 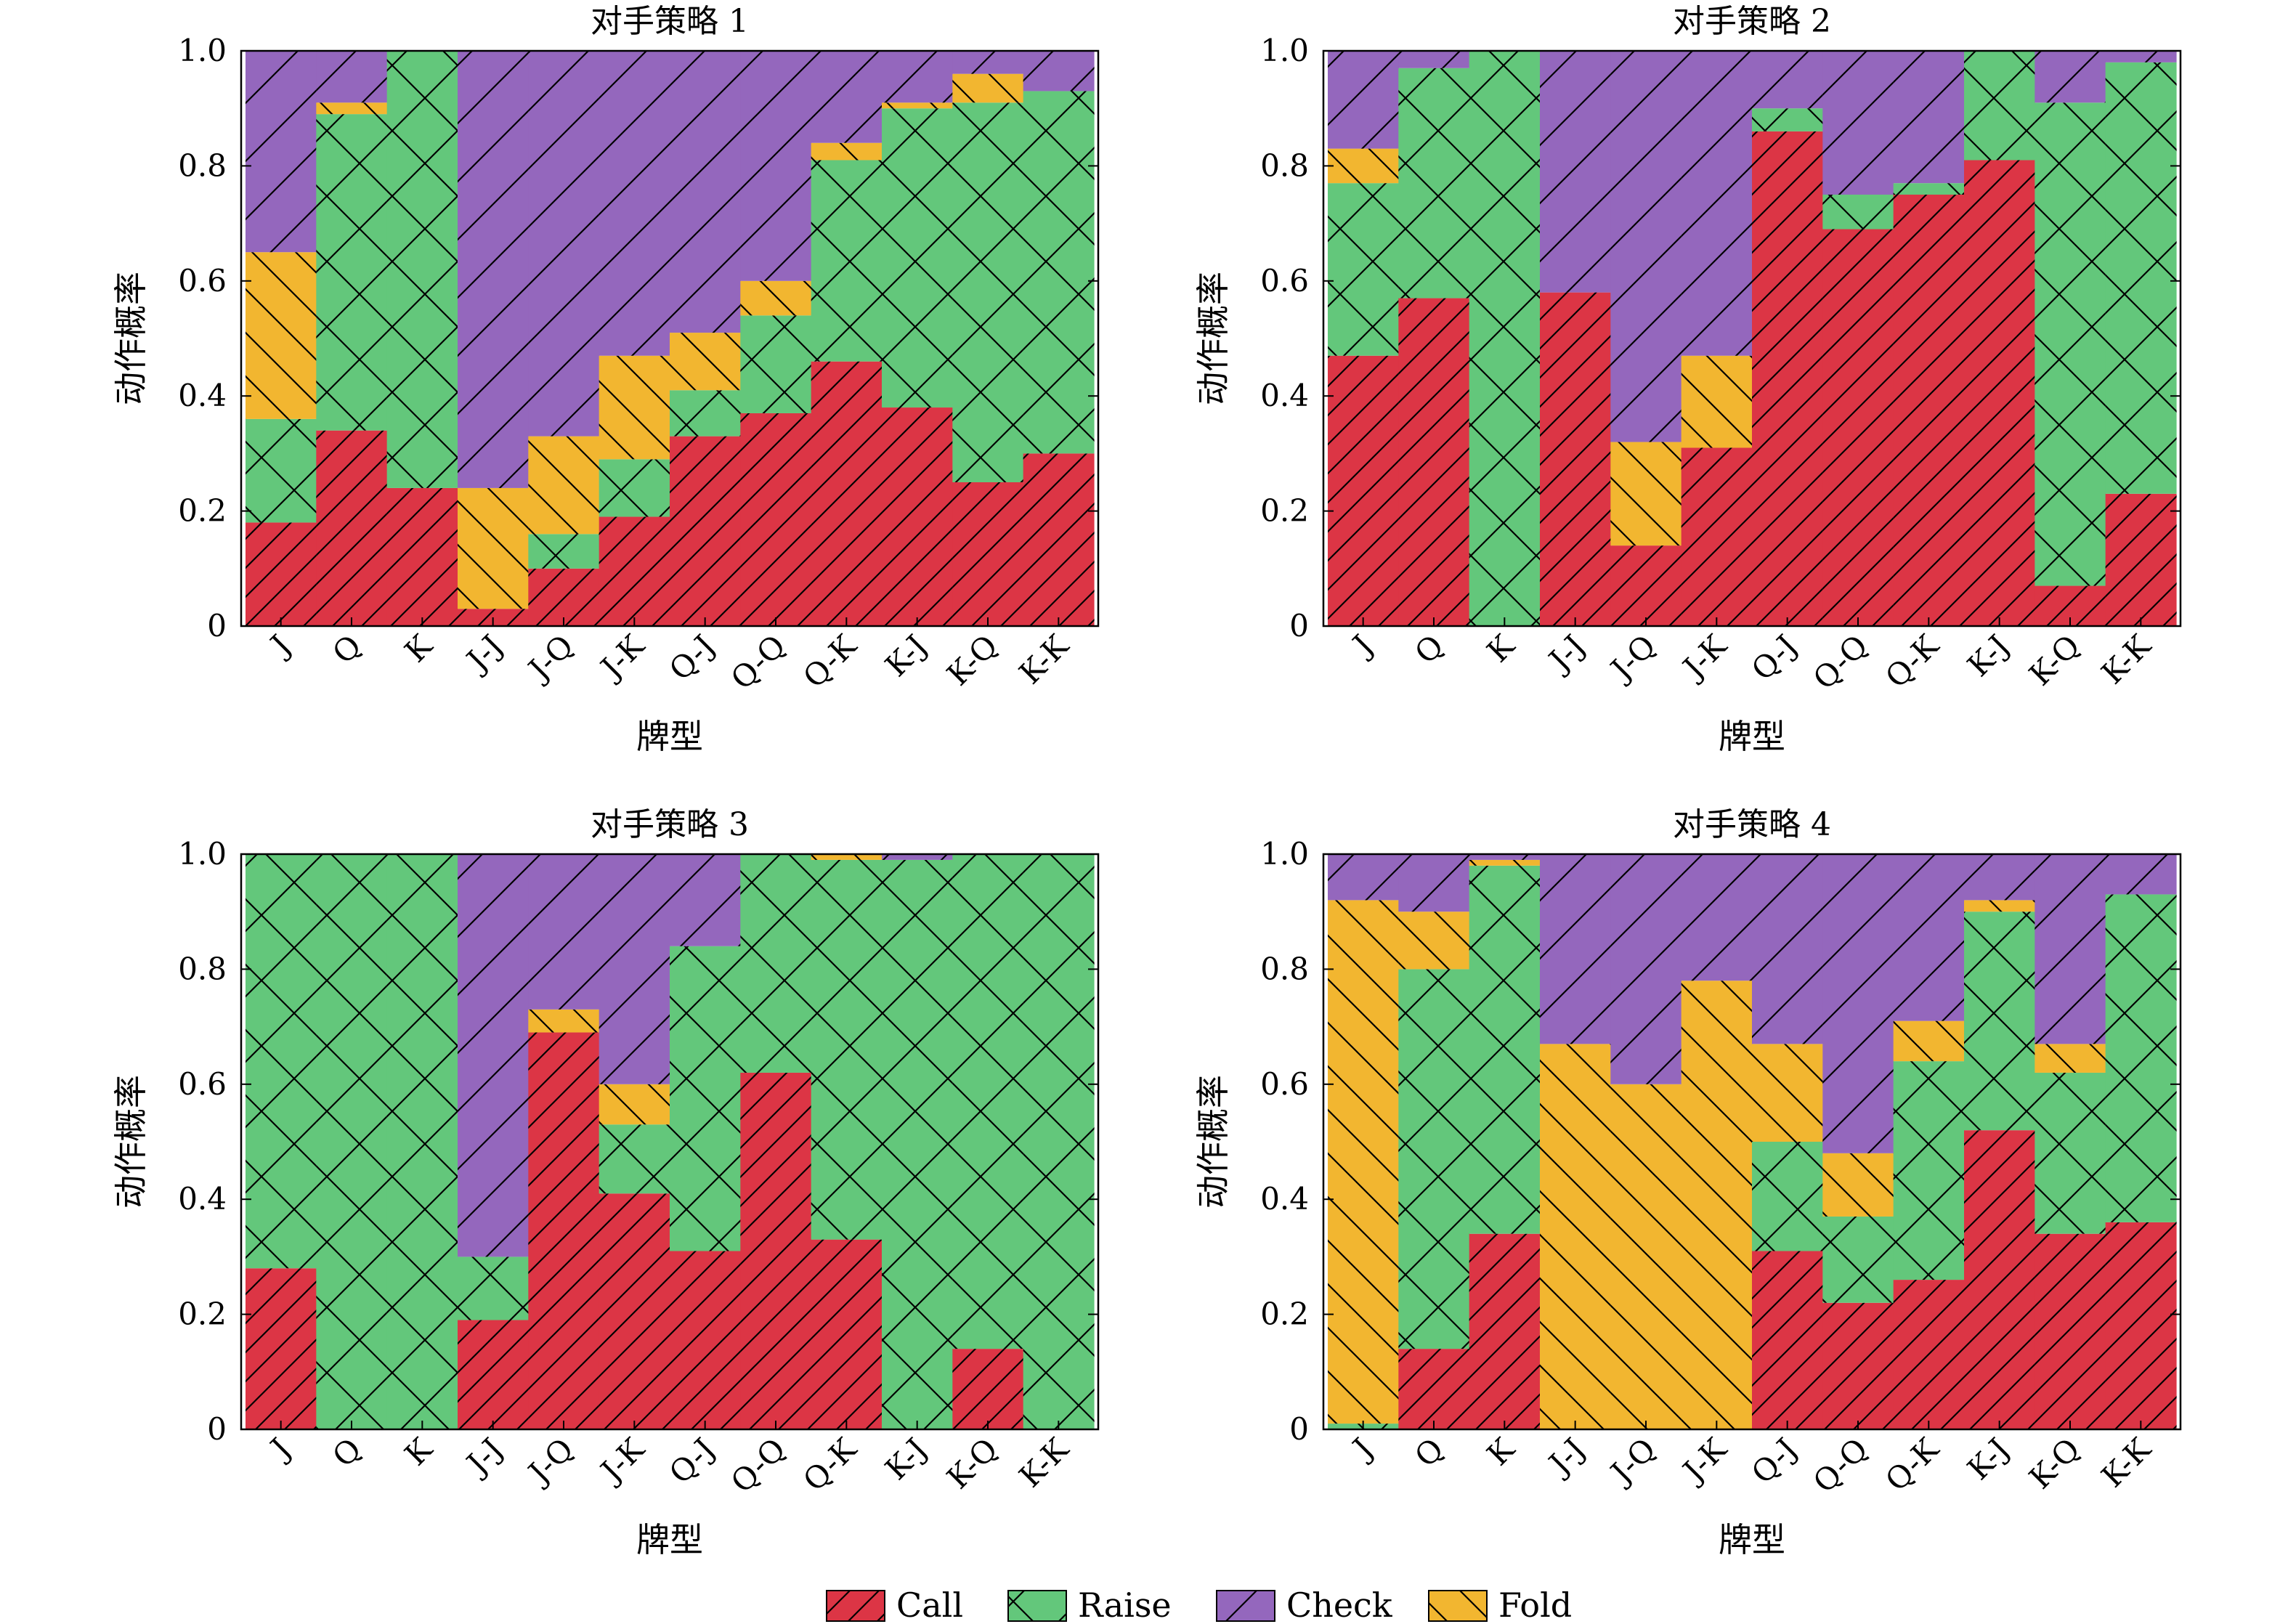 I want to click on legend-item-check: Check, so click(x=1304, y=1605).